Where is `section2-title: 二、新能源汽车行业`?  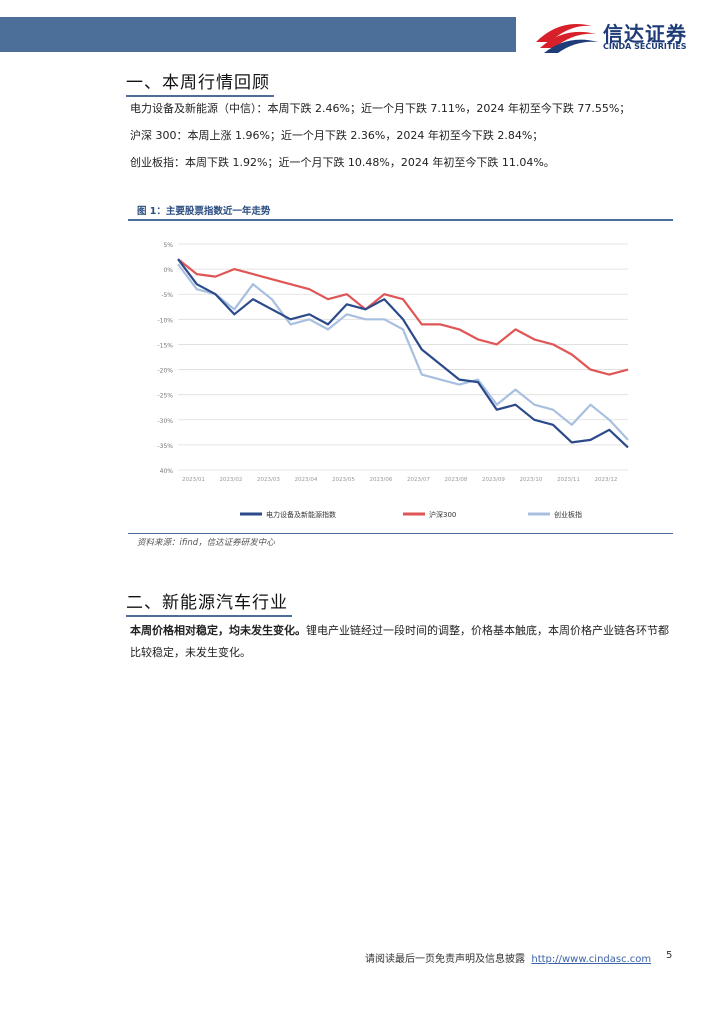
section2-title: 二、新能源汽车行业 is located at coordinates (209, 602).